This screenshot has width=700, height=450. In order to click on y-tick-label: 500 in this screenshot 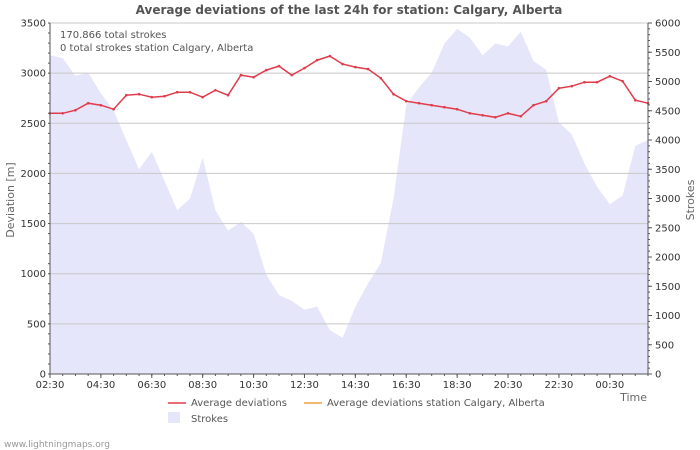, I will do `click(36, 324)`.